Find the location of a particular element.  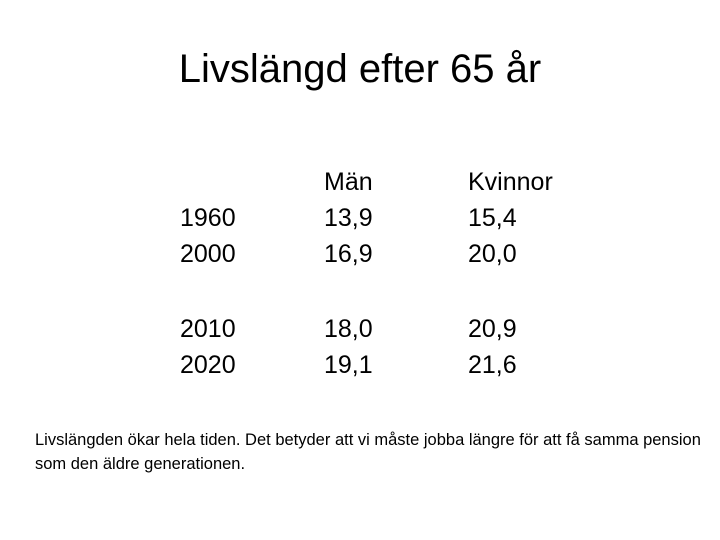

column-header: Män is located at coordinates (348, 182).